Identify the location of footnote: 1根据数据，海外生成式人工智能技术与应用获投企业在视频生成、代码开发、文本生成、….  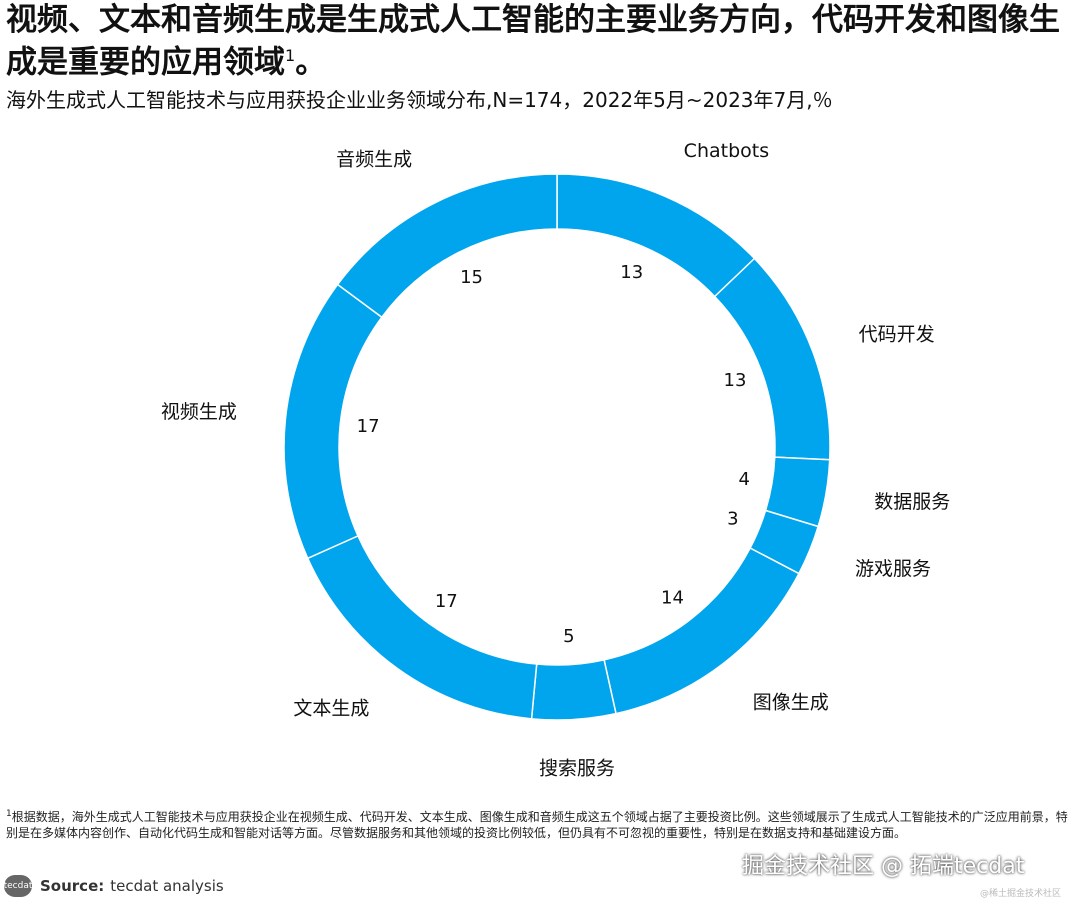
(541, 823).